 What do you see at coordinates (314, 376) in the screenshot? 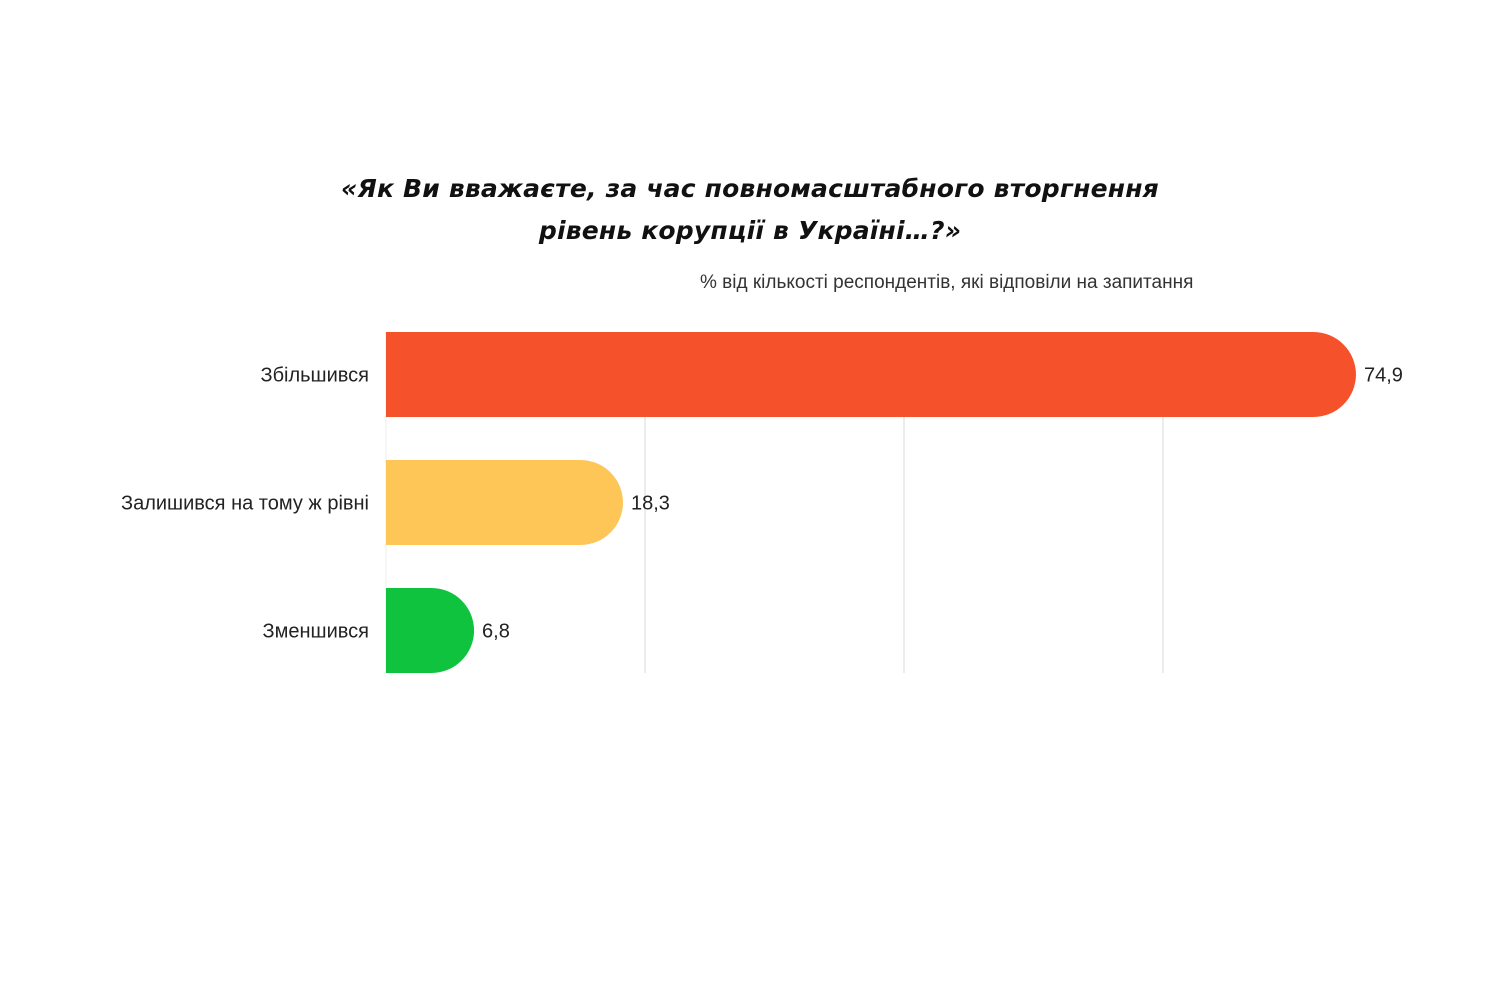
I see `category-label: Збільшився` at bounding box center [314, 376].